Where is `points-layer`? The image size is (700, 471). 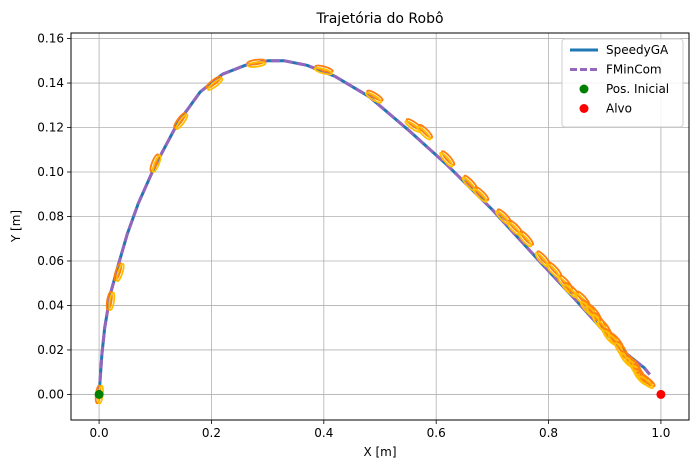 points-layer is located at coordinates (380, 394).